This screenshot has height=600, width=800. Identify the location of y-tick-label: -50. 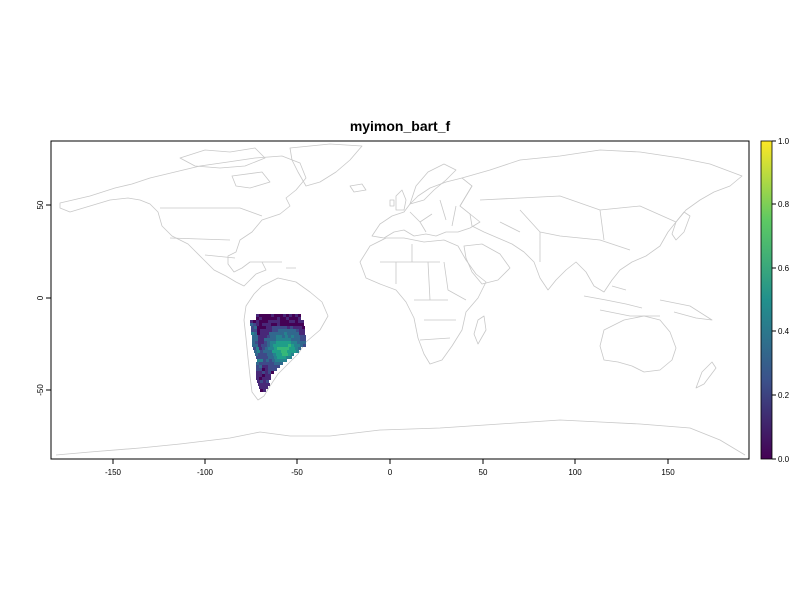
(40, 390).